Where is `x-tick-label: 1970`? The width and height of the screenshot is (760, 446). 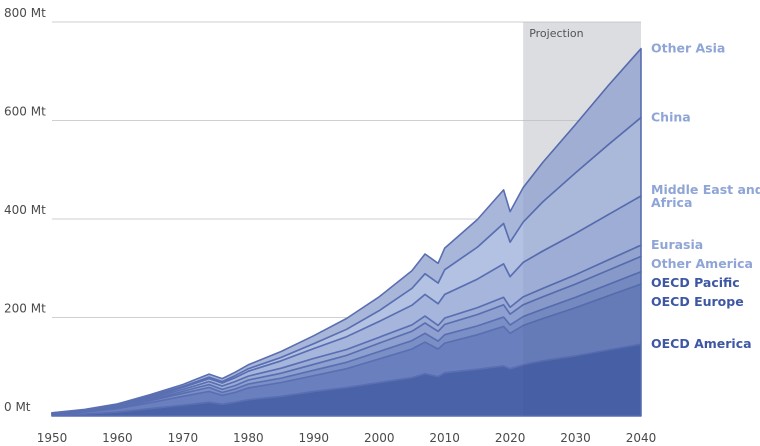
x-tick-label: 1970 is located at coordinates (183, 438).